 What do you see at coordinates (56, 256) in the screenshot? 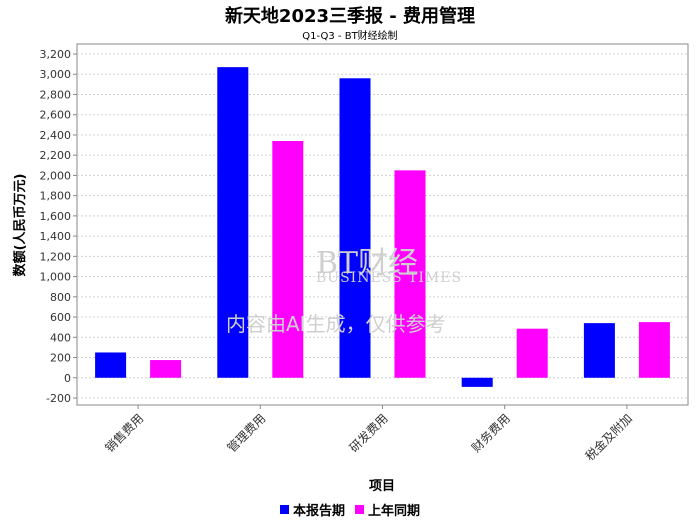
I see `y-tick-label: 1,200` at bounding box center [56, 256].